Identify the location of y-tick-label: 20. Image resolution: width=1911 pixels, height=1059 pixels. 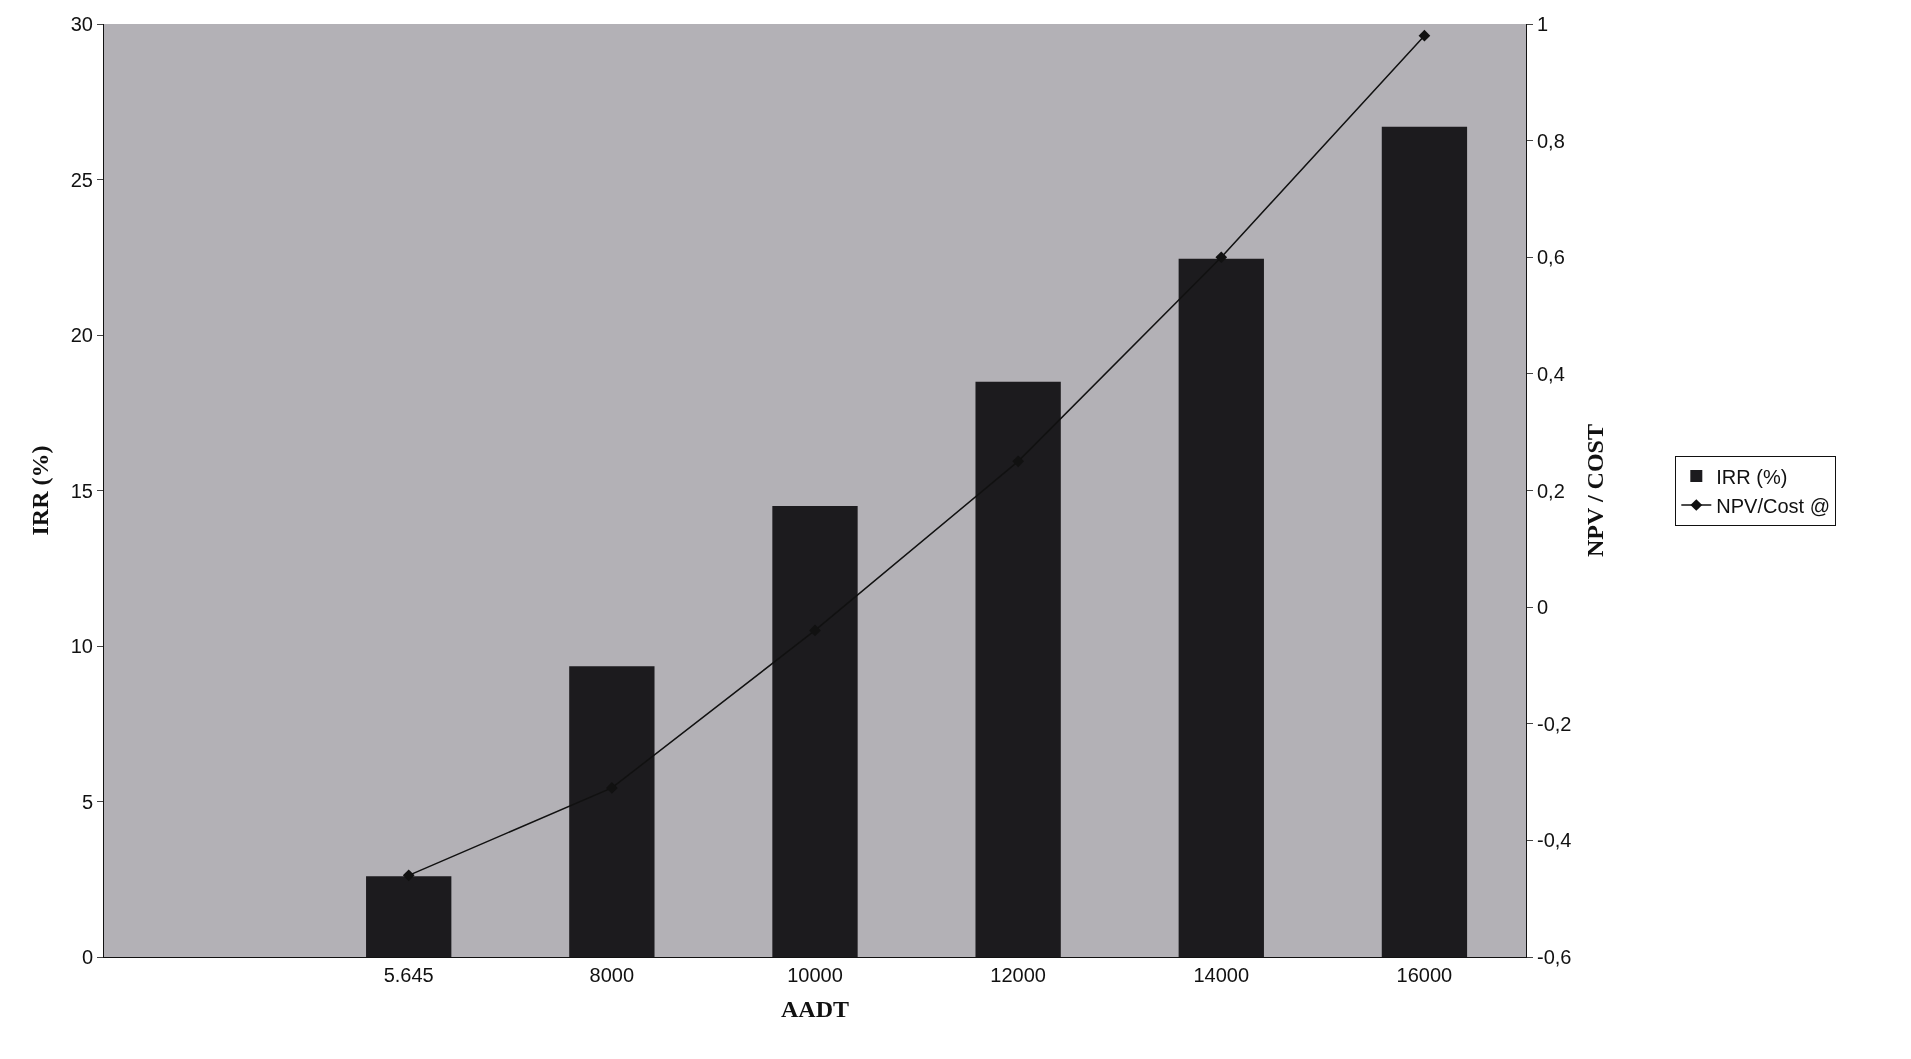
(81, 335).